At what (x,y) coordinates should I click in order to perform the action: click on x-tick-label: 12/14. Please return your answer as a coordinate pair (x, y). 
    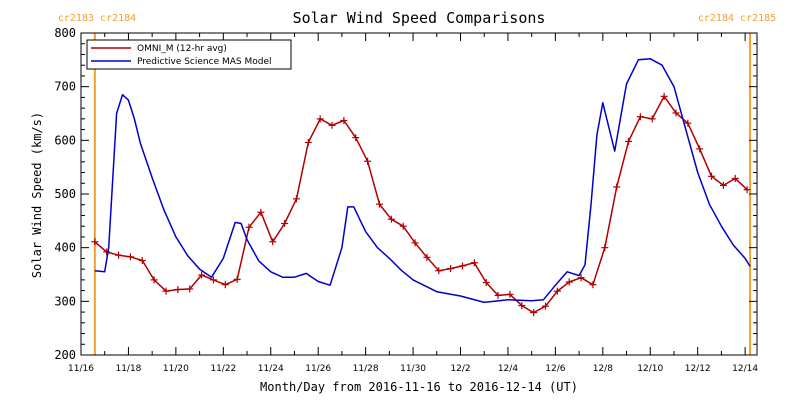
    Looking at the image, I should click on (745, 369).